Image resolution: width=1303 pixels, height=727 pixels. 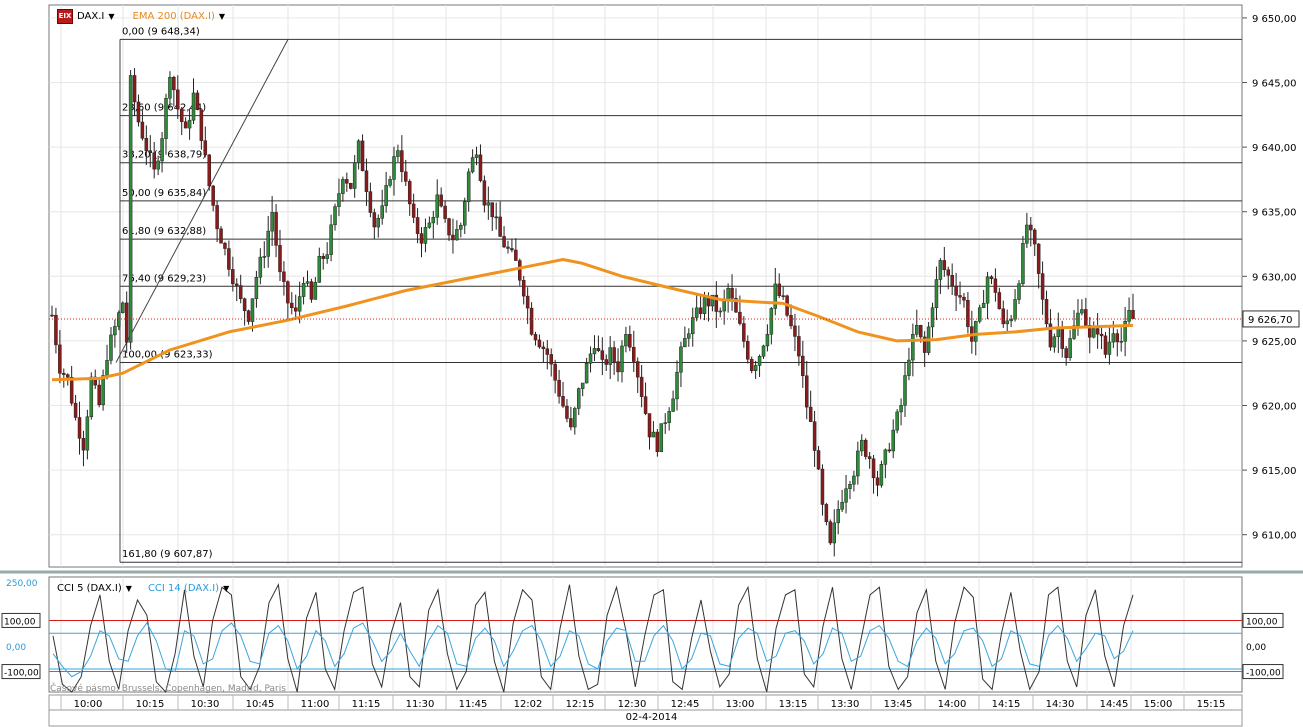 I want to click on y-tick-label: 9 625,00, so click(x=1274, y=342).